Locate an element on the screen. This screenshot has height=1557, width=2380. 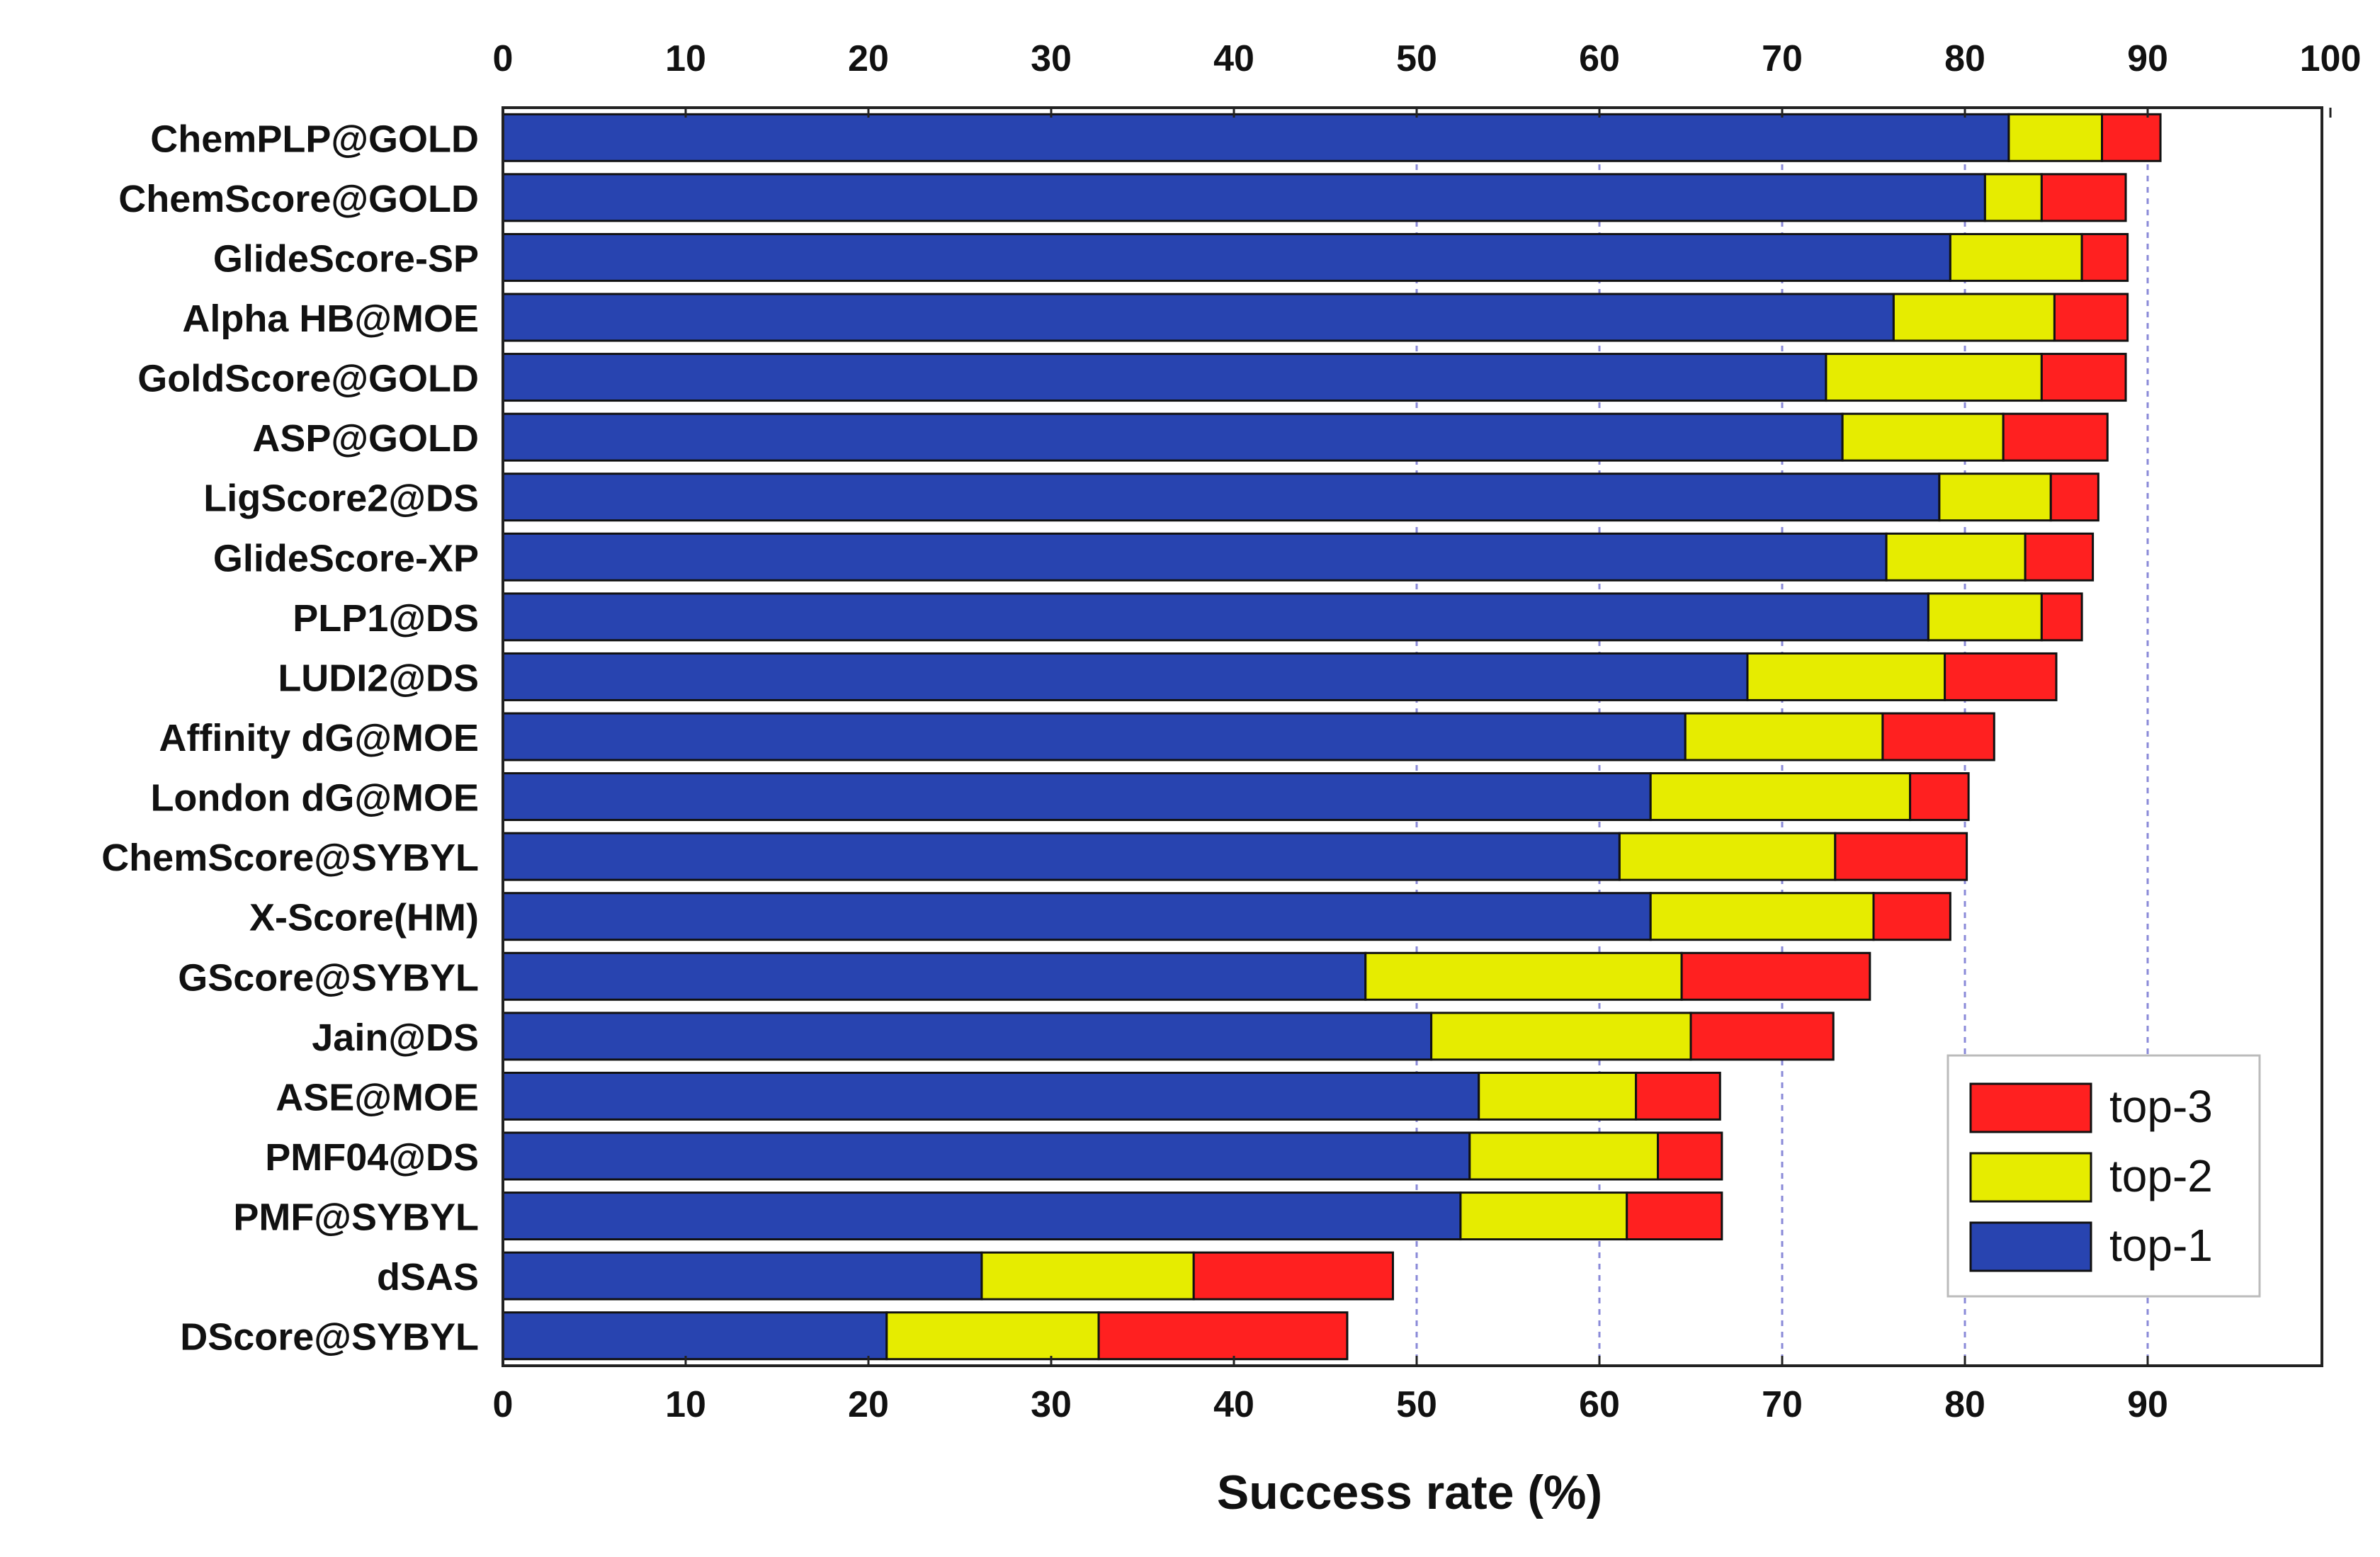
bottom-tick-label: 40 is located at coordinates (1234, 1404).